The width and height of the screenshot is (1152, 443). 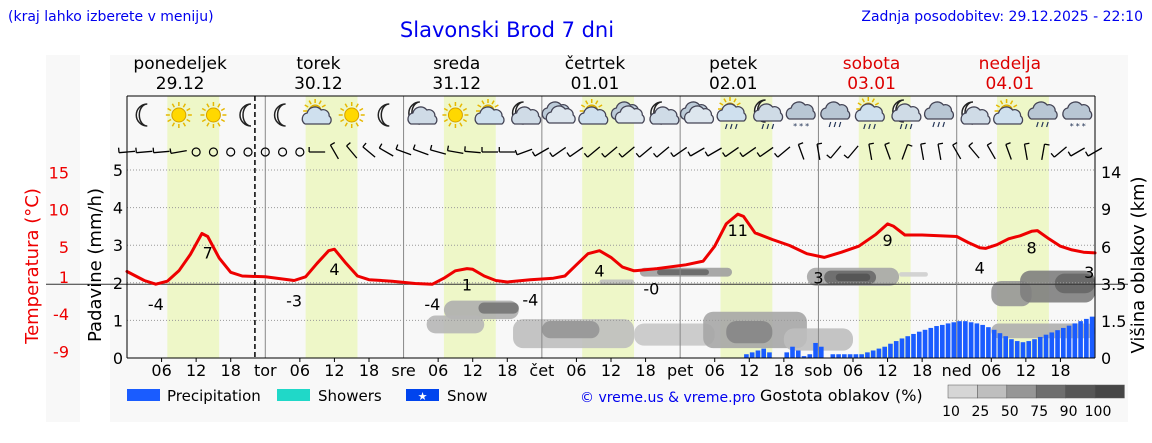 I want to click on day-abbr-label: ned, so click(x=957, y=370).